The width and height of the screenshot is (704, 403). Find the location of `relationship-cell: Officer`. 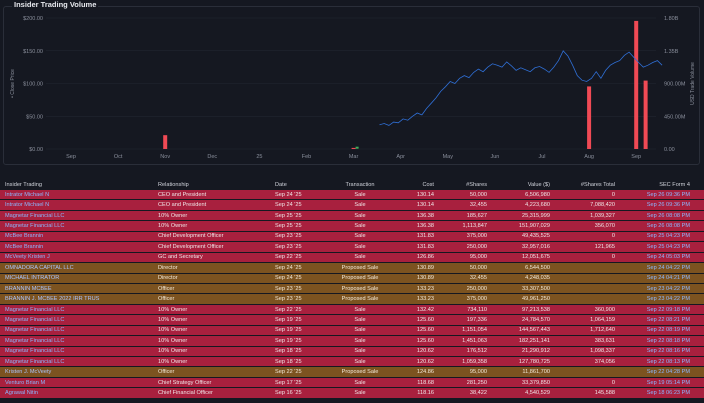

relationship-cell: Officer is located at coordinates (166, 288).